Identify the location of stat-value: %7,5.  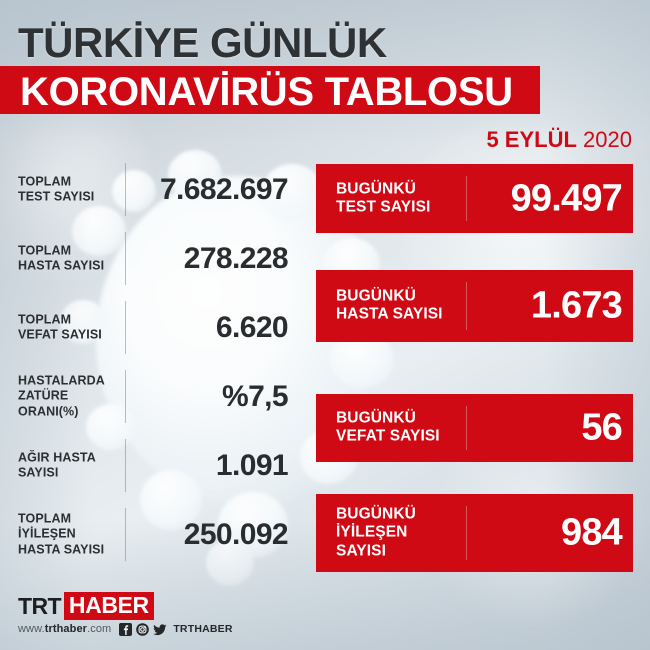
(255, 396).